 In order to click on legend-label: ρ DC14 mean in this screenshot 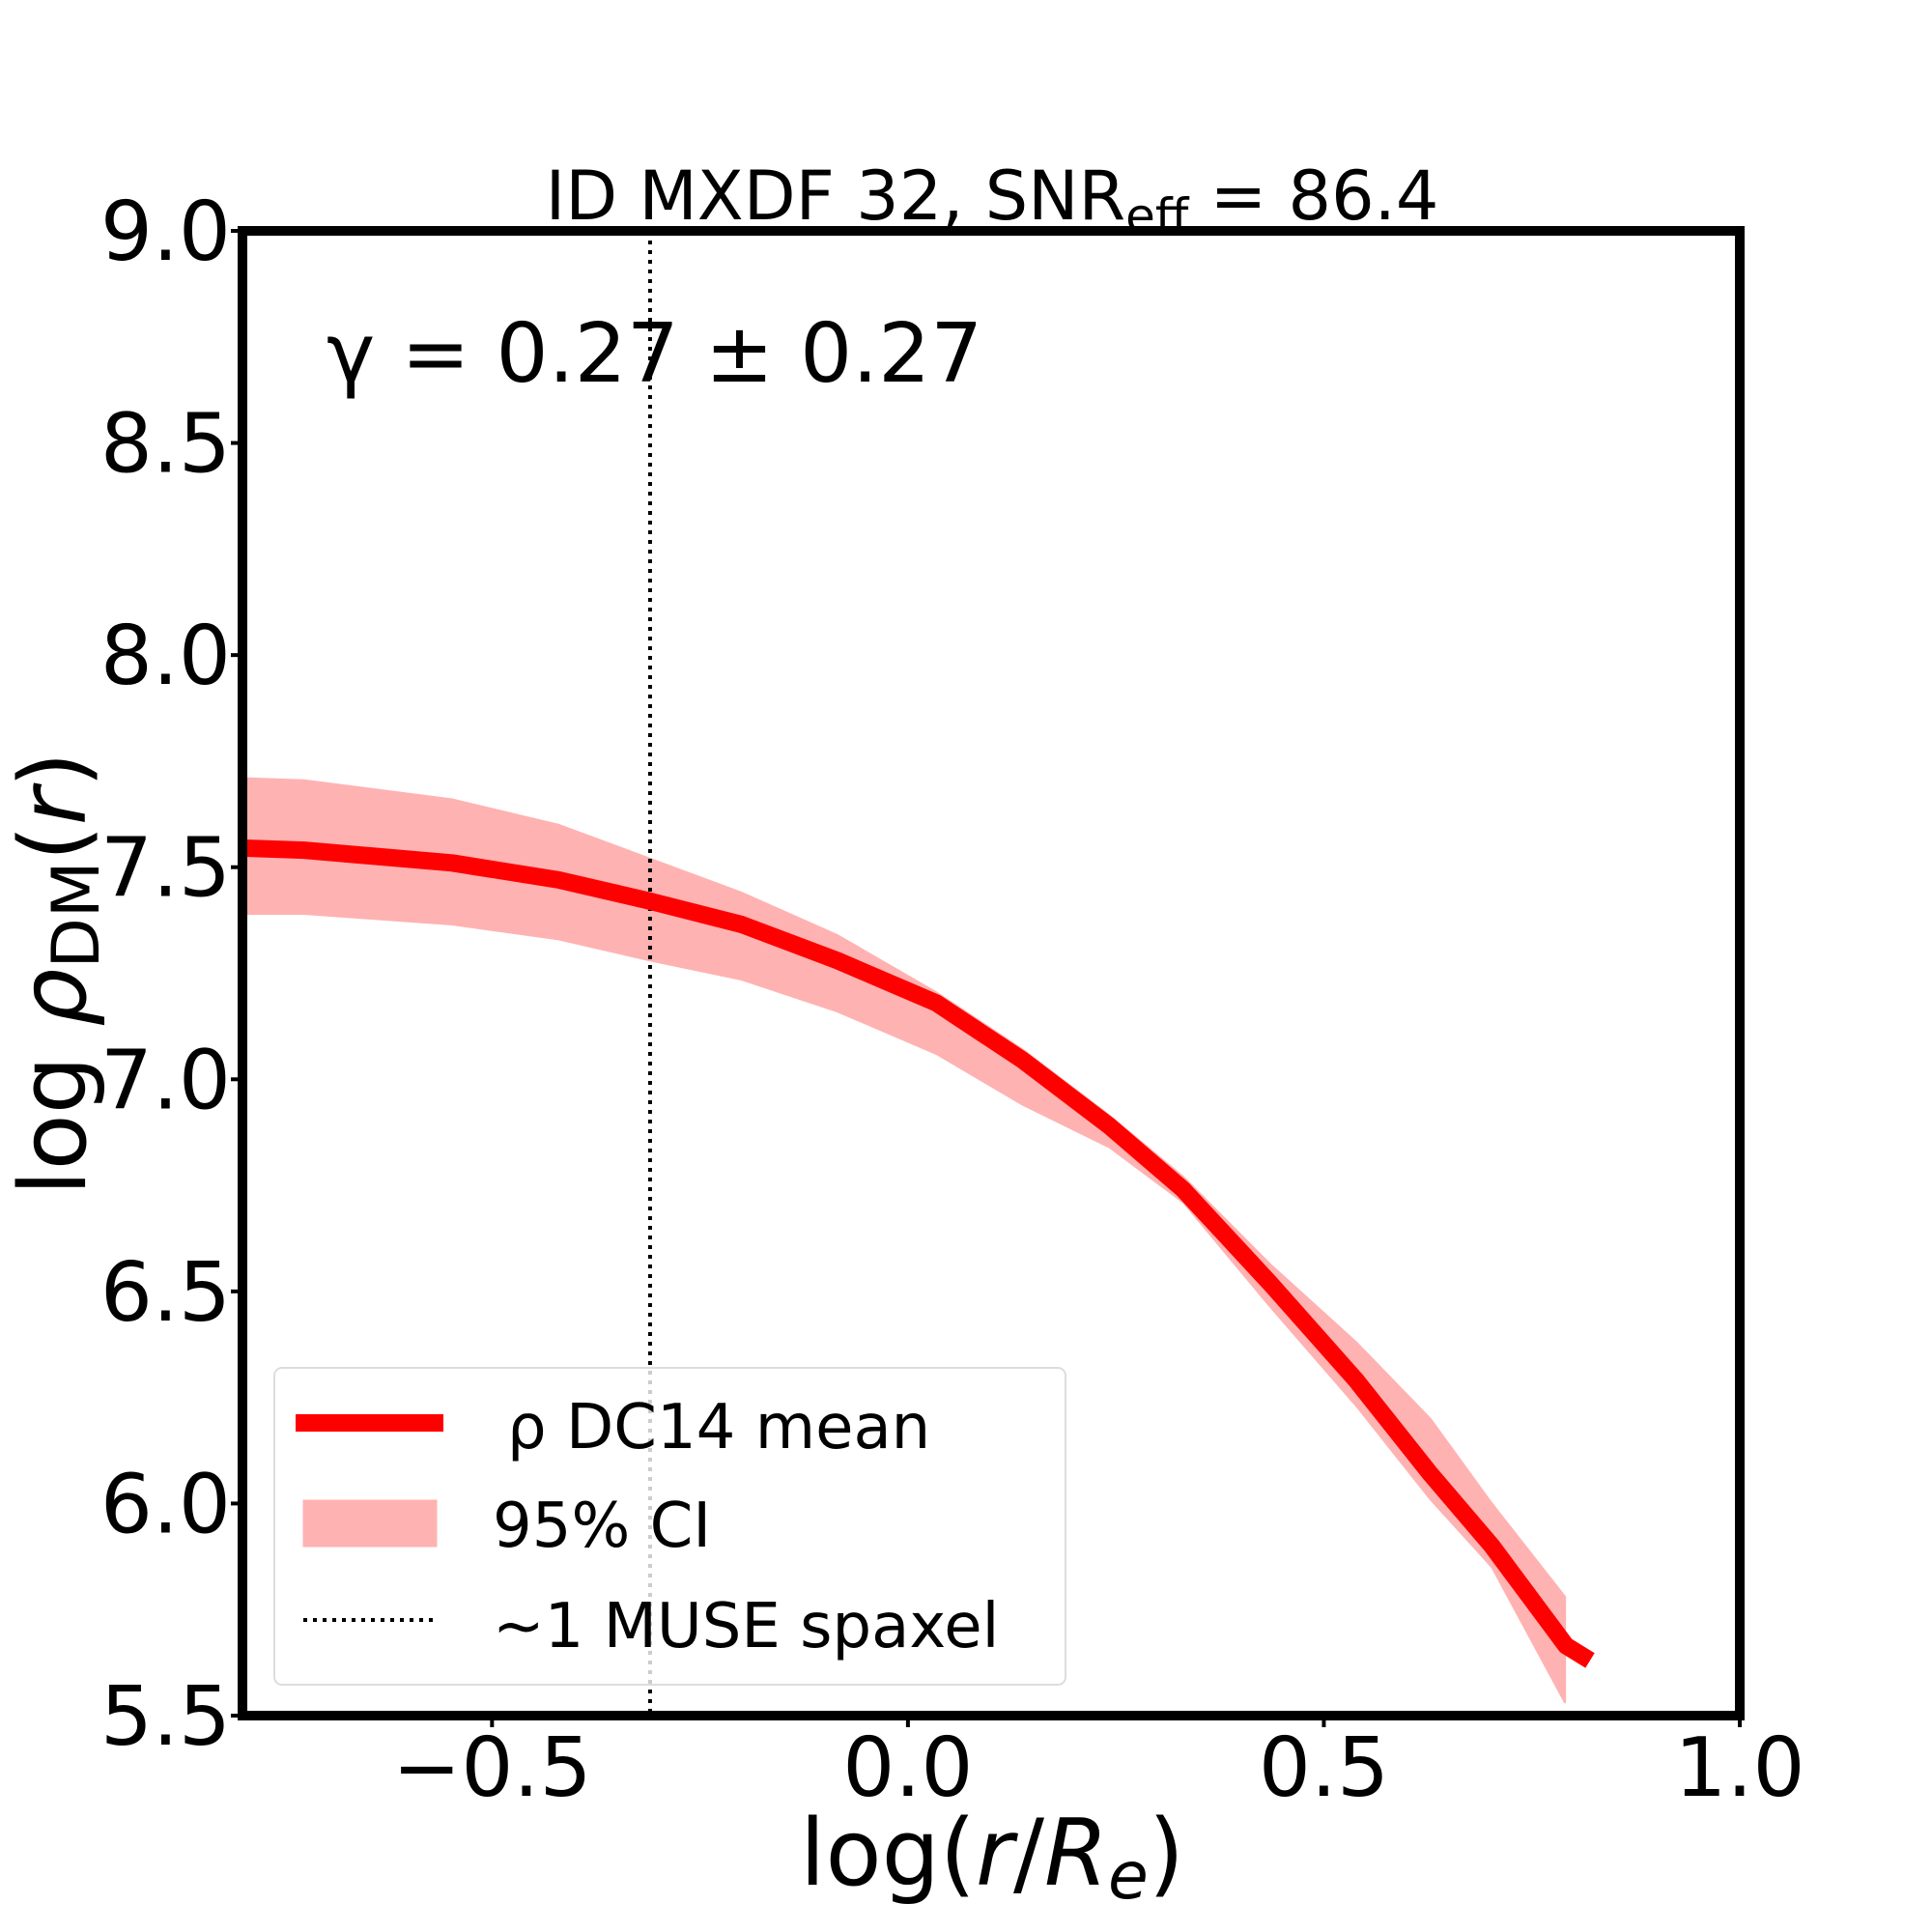, I will do `click(718, 1427)`.